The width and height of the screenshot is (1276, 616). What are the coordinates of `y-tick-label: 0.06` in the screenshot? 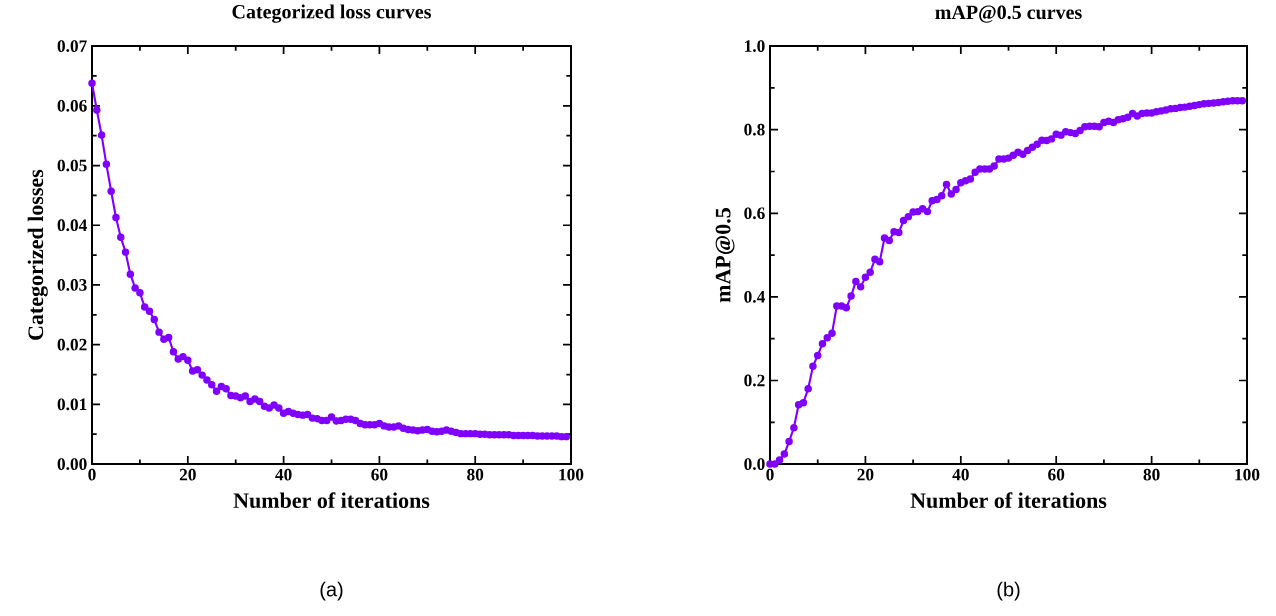 It's located at (72, 105).